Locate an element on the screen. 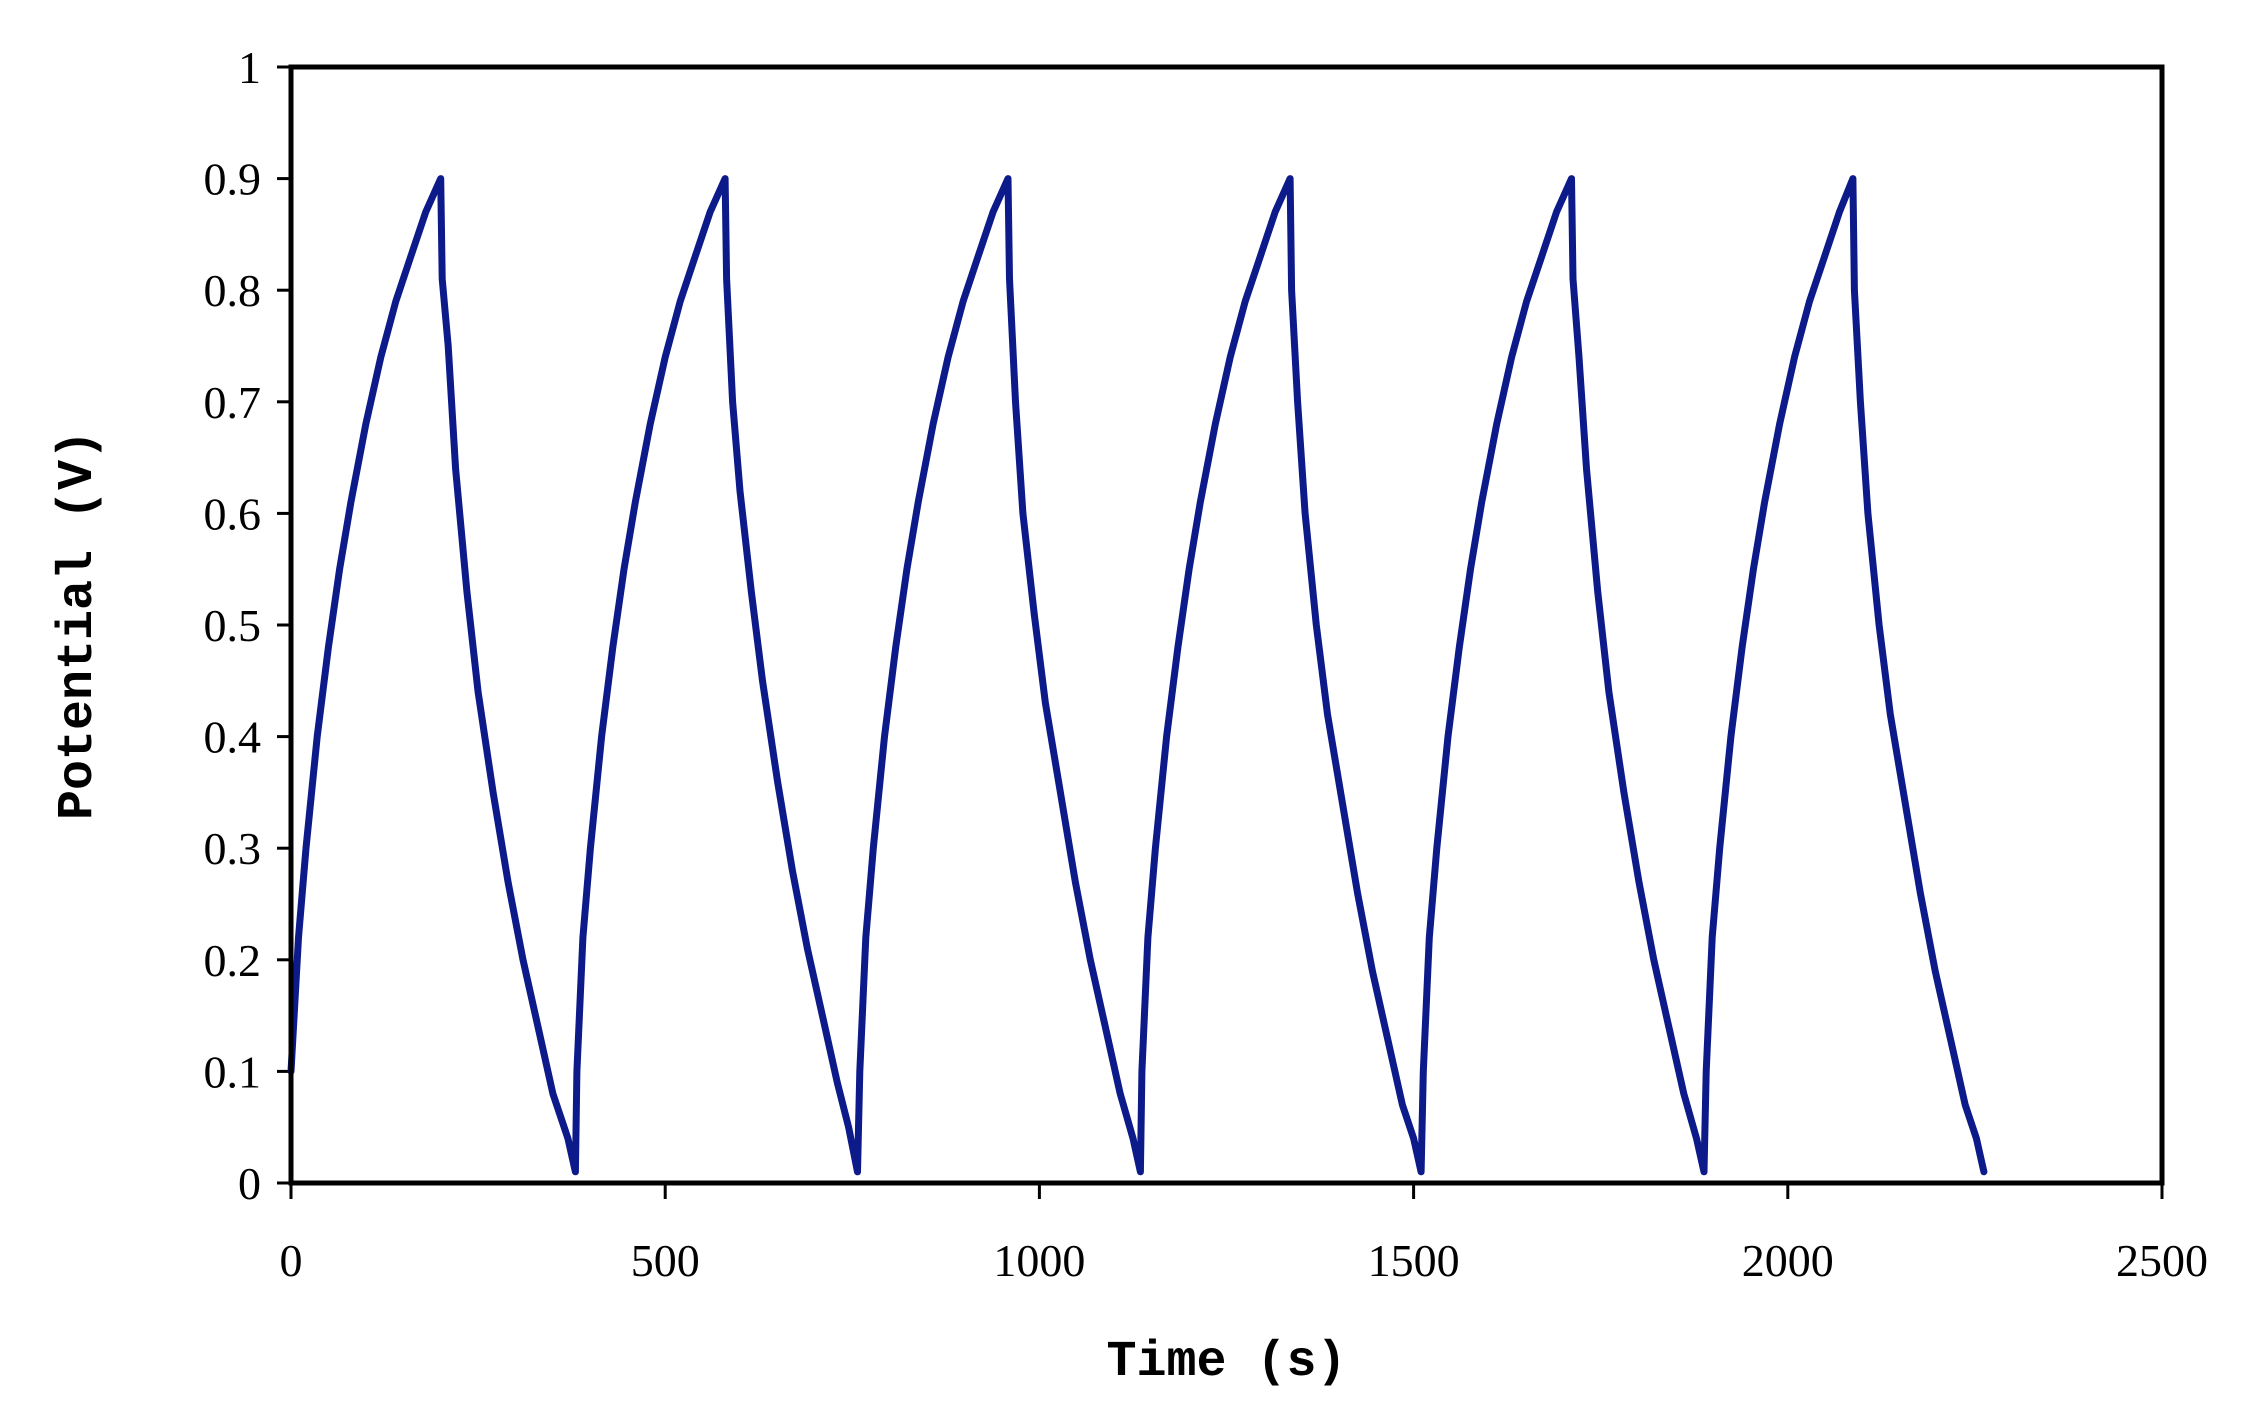  x-tick-label: 0 is located at coordinates (291, 1260).